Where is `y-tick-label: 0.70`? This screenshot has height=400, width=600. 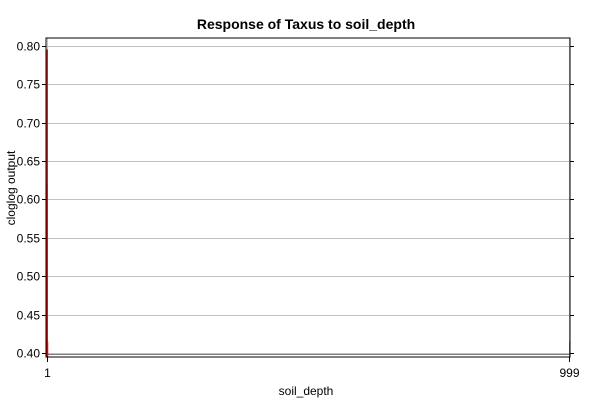
y-tick-label: 0.70 is located at coordinates (29, 124).